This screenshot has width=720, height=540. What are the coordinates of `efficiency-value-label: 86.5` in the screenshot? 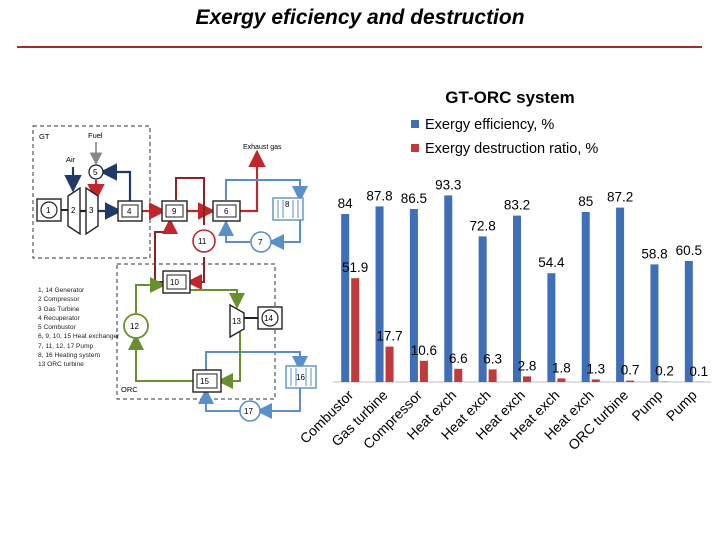 It's located at (414, 198).